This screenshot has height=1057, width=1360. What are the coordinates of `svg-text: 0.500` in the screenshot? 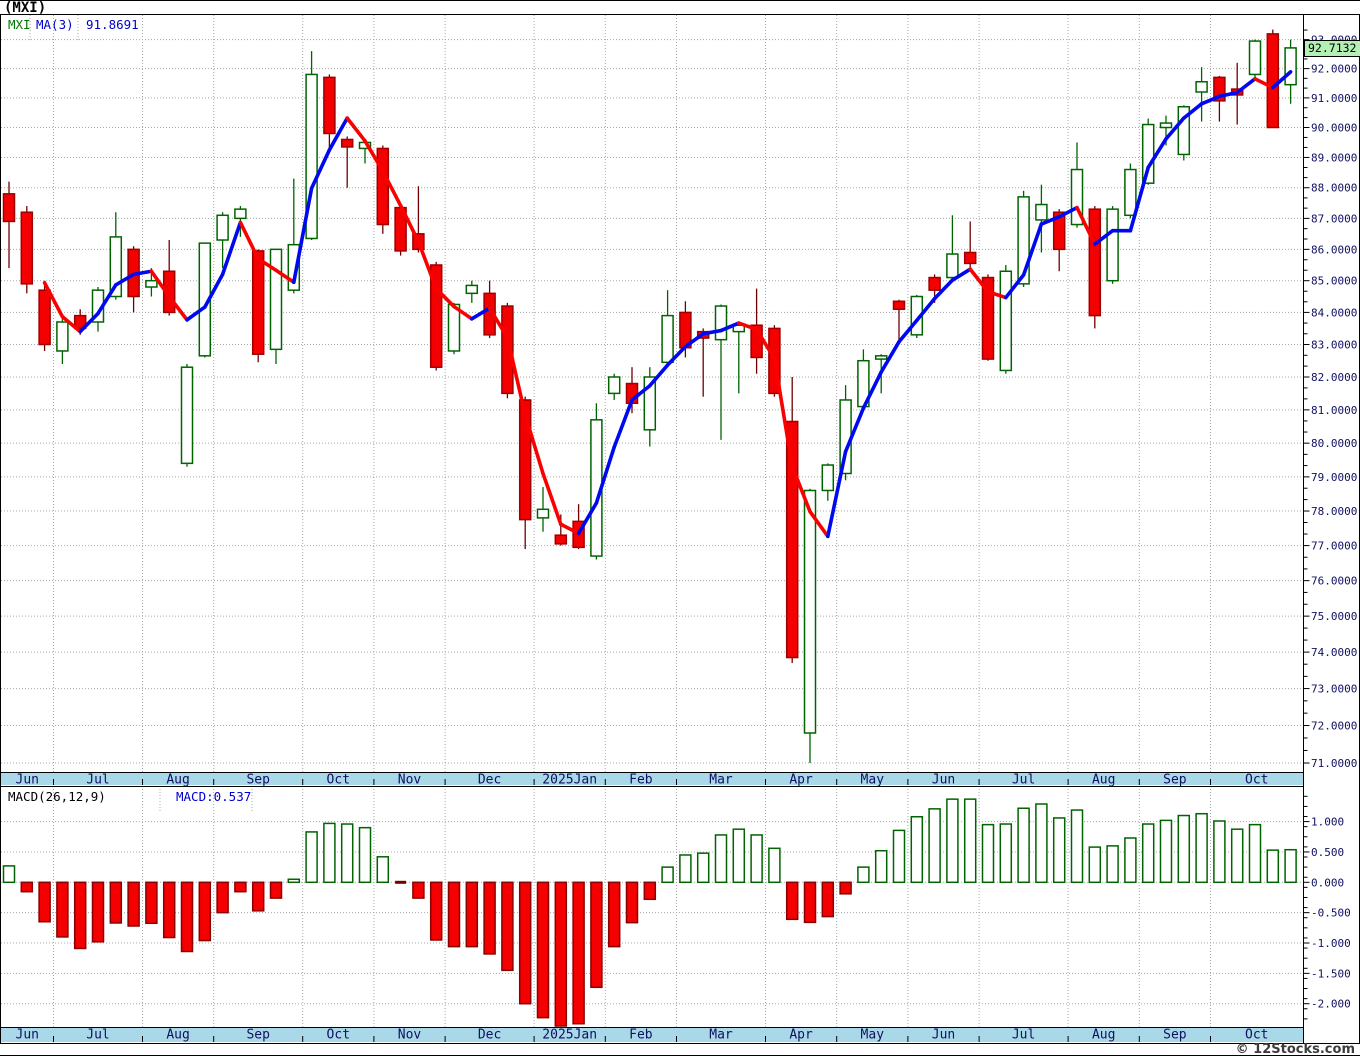 It's located at (1327, 852).